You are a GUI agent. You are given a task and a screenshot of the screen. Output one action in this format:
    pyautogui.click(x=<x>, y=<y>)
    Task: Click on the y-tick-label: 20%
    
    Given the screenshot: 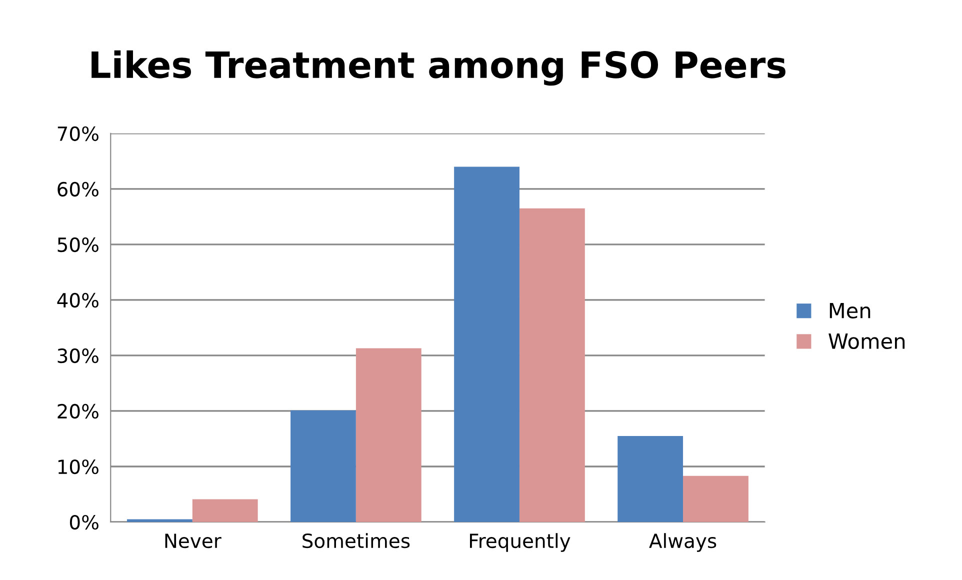 What is the action you would take?
    pyautogui.click(x=78, y=411)
    